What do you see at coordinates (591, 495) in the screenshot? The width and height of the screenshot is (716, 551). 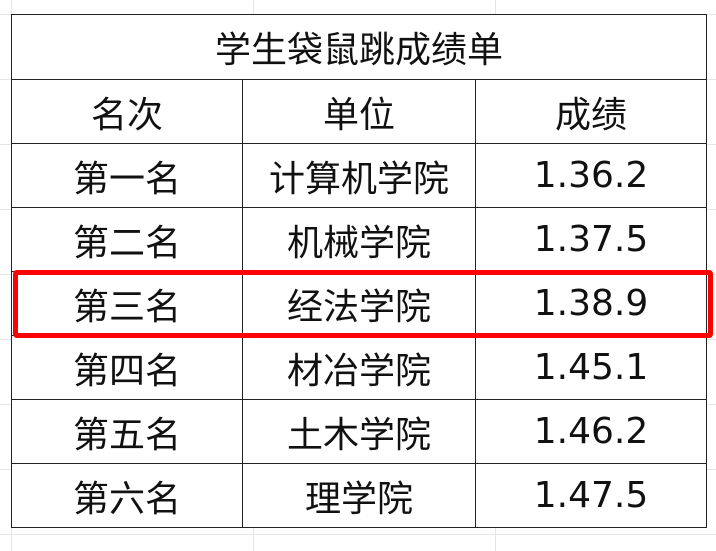 I see `score-cell: 1.47.5` at bounding box center [591, 495].